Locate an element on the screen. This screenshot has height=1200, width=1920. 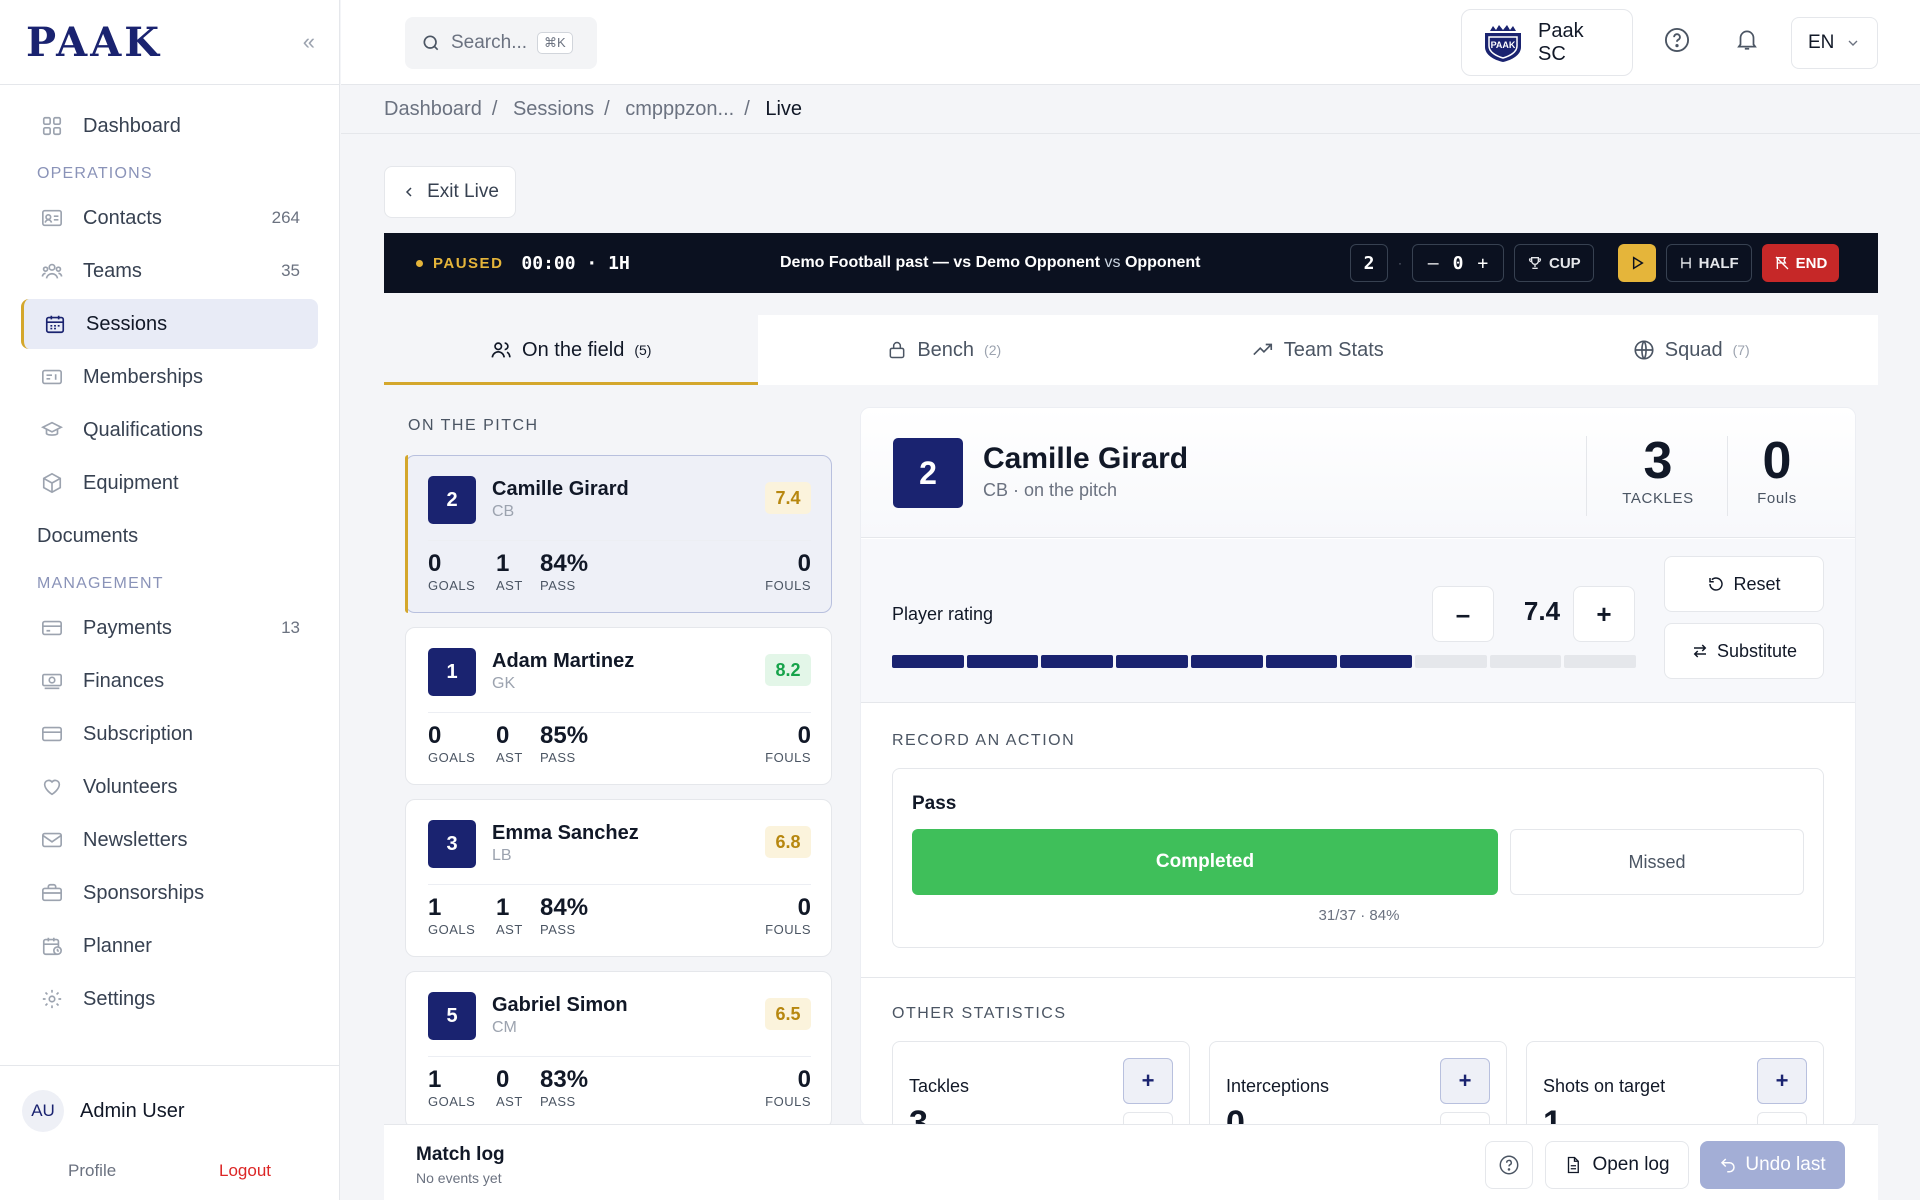
club-switcher: PAAK Paak SC is located at coordinates (1547, 42).